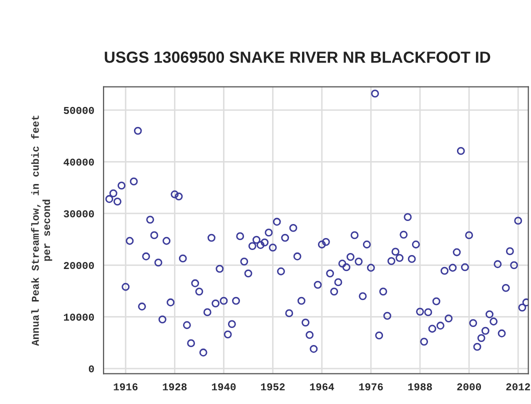 The width and height of the screenshot is (531, 404). I want to click on x-tick-label: 1928, so click(174, 386).